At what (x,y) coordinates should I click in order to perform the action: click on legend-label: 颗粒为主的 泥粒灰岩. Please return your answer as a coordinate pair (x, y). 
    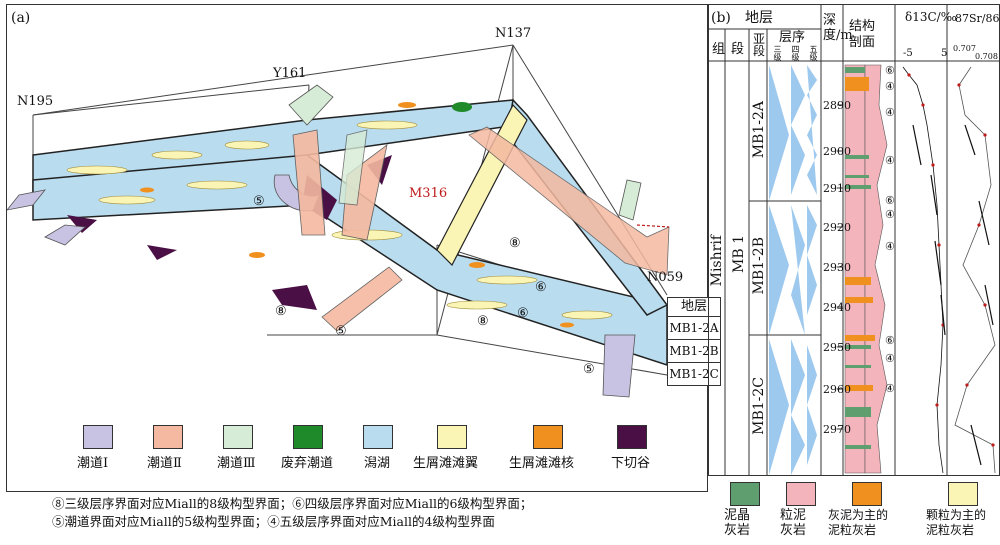
    Looking at the image, I should click on (956, 522).